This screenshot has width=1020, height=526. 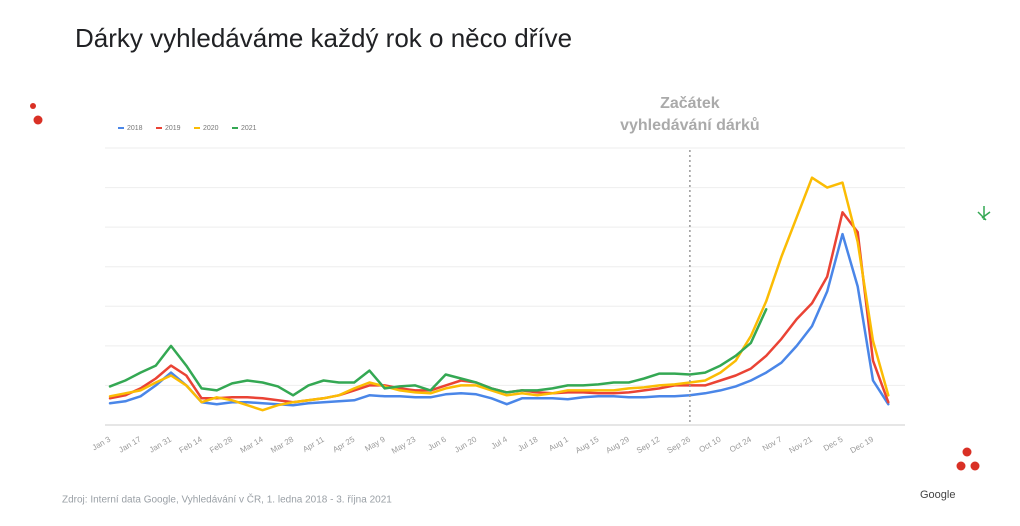 I want to click on x-tick-label: Apr 11, so click(x=313, y=444).